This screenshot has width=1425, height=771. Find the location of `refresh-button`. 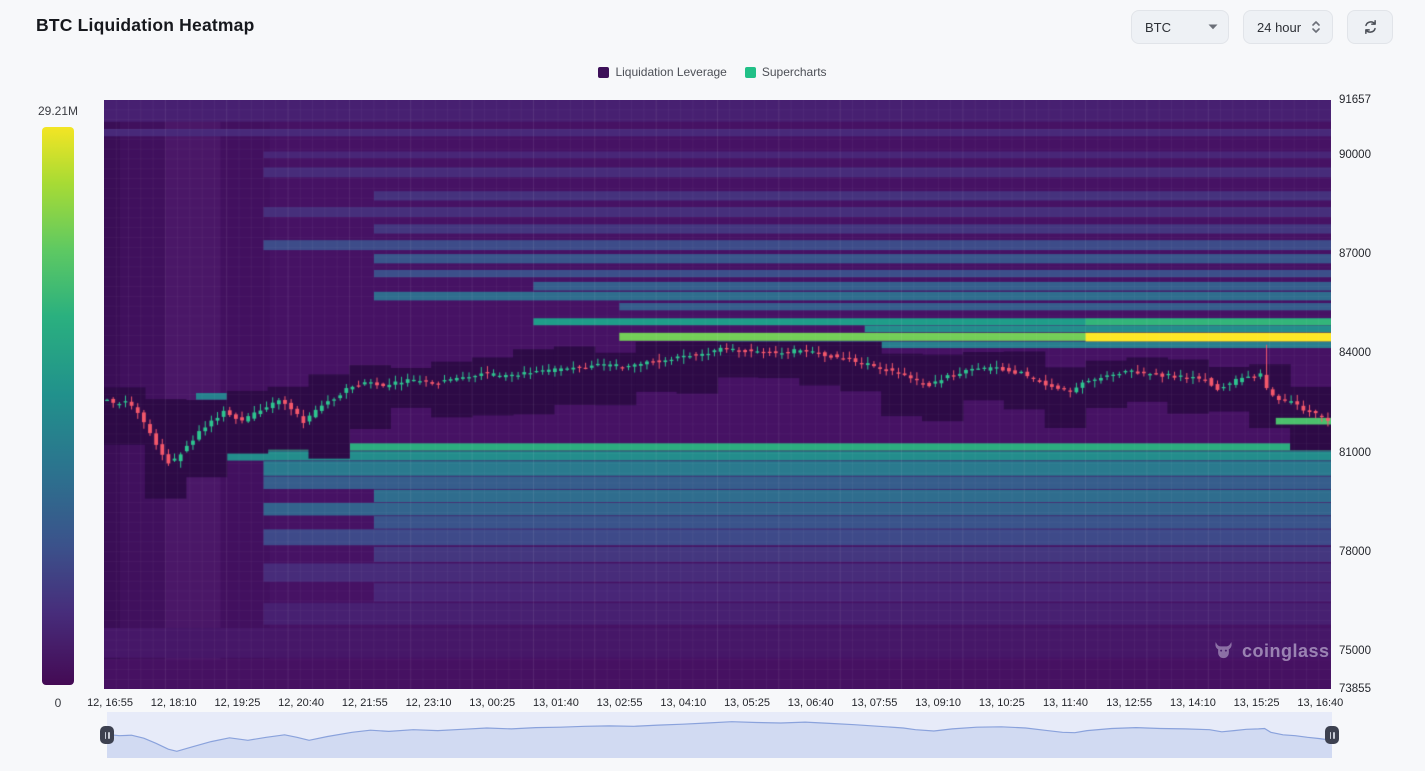

refresh-button is located at coordinates (1370, 27).